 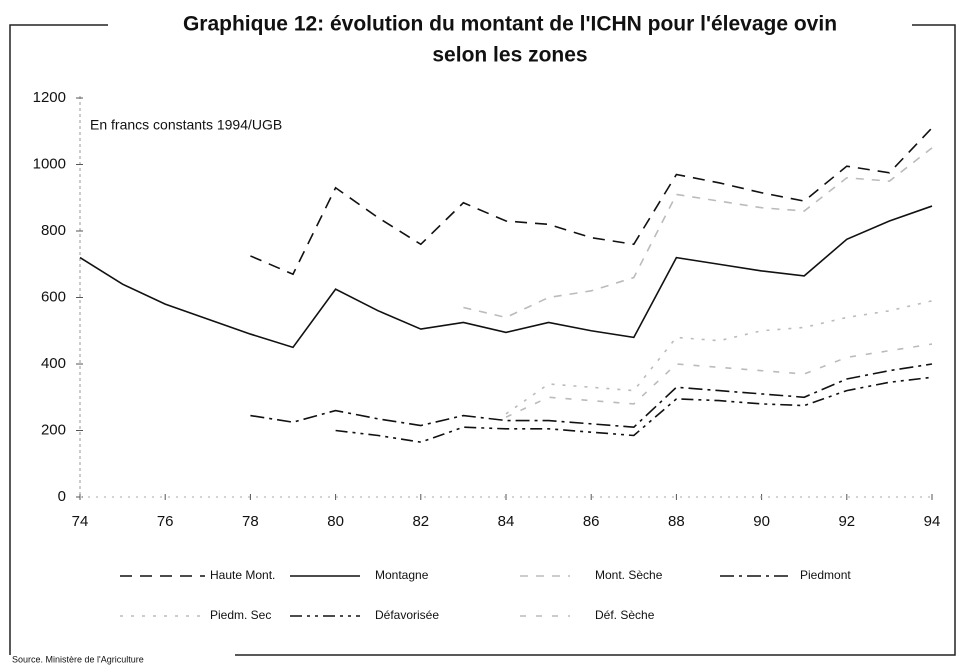 I want to click on x-tick-label: 92, so click(x=846, y=521).